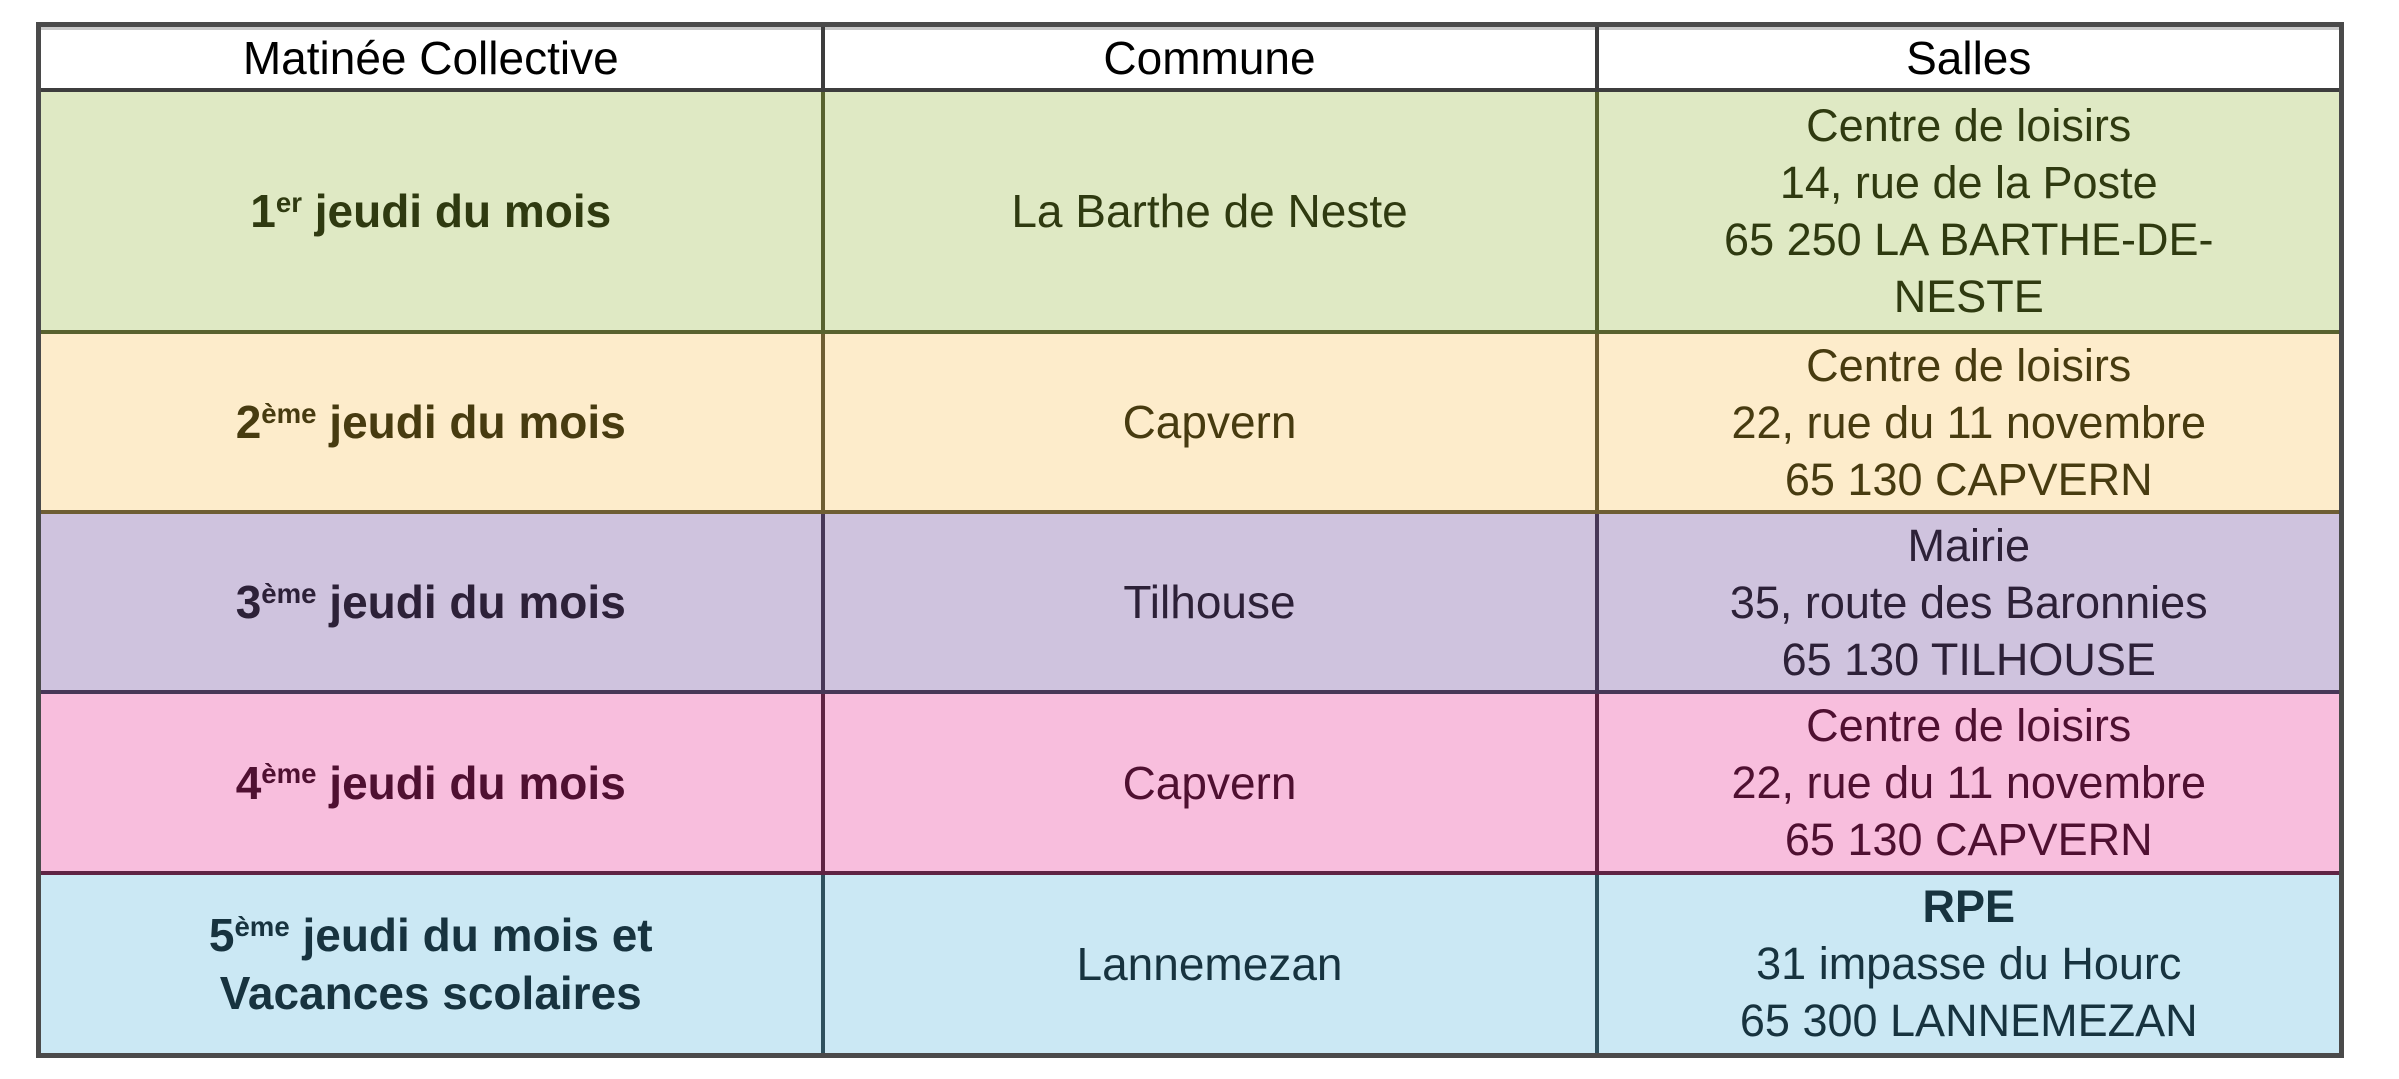  I want to click on day-cell: 3ème jeudi du mois, so click(430, 602).